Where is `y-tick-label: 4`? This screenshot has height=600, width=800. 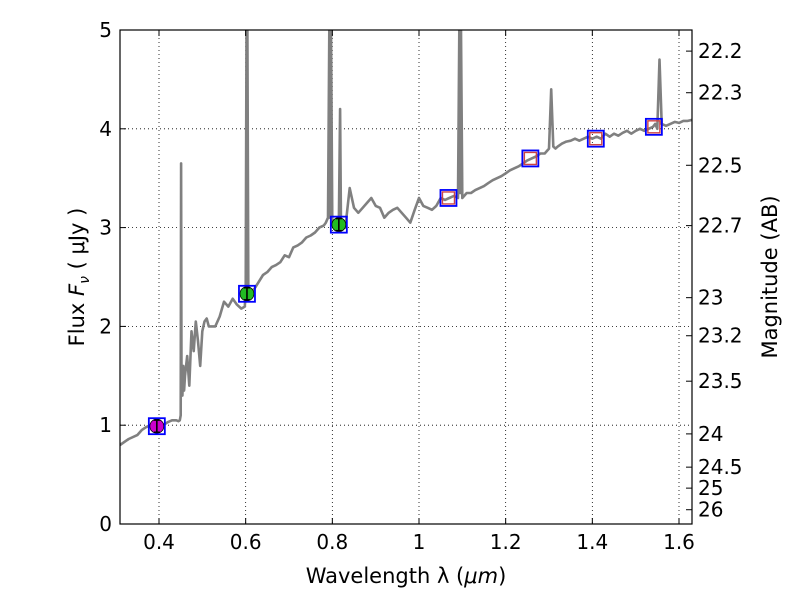
y-tick-label: 4 is located at coordinates (105, 129).